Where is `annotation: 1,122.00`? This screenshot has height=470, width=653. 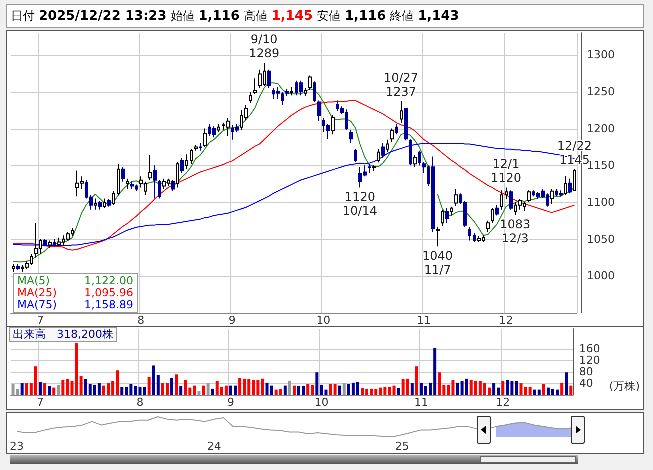 annotation: 1,122.00 is located at coordinates (109, 281).